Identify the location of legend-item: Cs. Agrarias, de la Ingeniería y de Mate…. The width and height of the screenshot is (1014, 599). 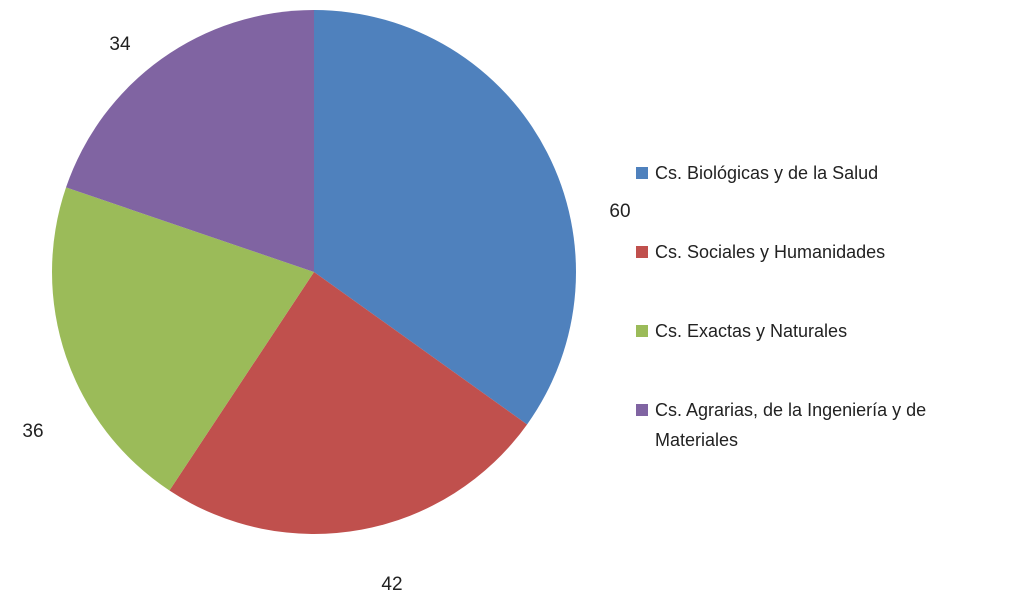
(801, 425).